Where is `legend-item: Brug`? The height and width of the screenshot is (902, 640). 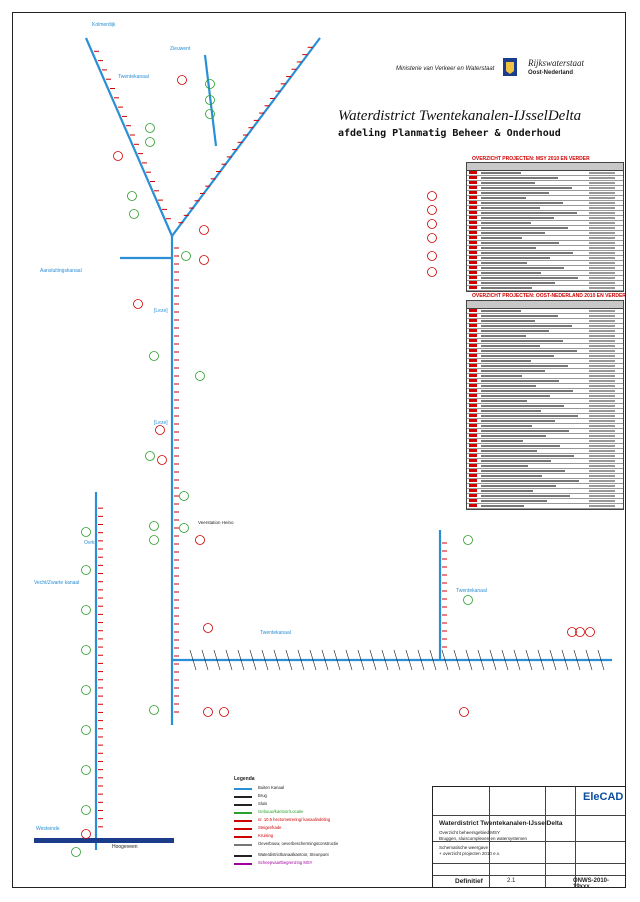
legend-item: Brug is located at coordinates (323, 796).